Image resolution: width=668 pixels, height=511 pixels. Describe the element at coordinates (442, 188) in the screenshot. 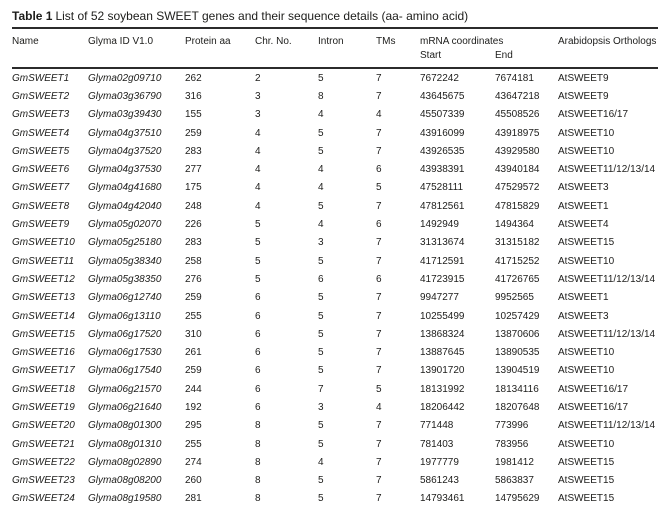

I see `cell-mrna-start: 47528111` at that location.